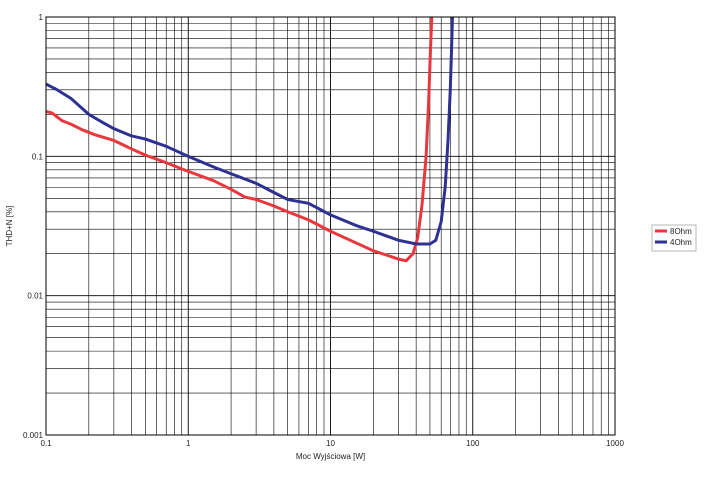 Image resolution: width=705 pixels, height=478 pixels. I want to click on y-tick-label: 1, so click(41, 17).